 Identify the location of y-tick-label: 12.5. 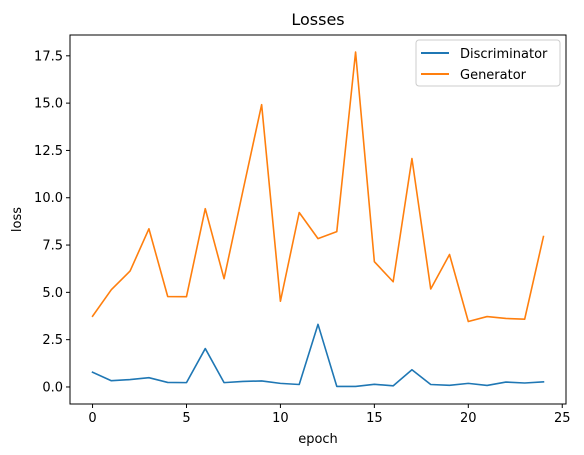
(48, 151).